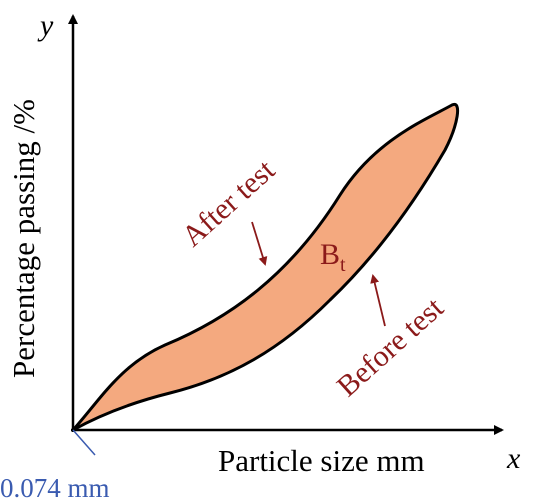 The height and width of the screenshot is (504, 550). I want to click on after-test-label: After test, so click(229, 203).